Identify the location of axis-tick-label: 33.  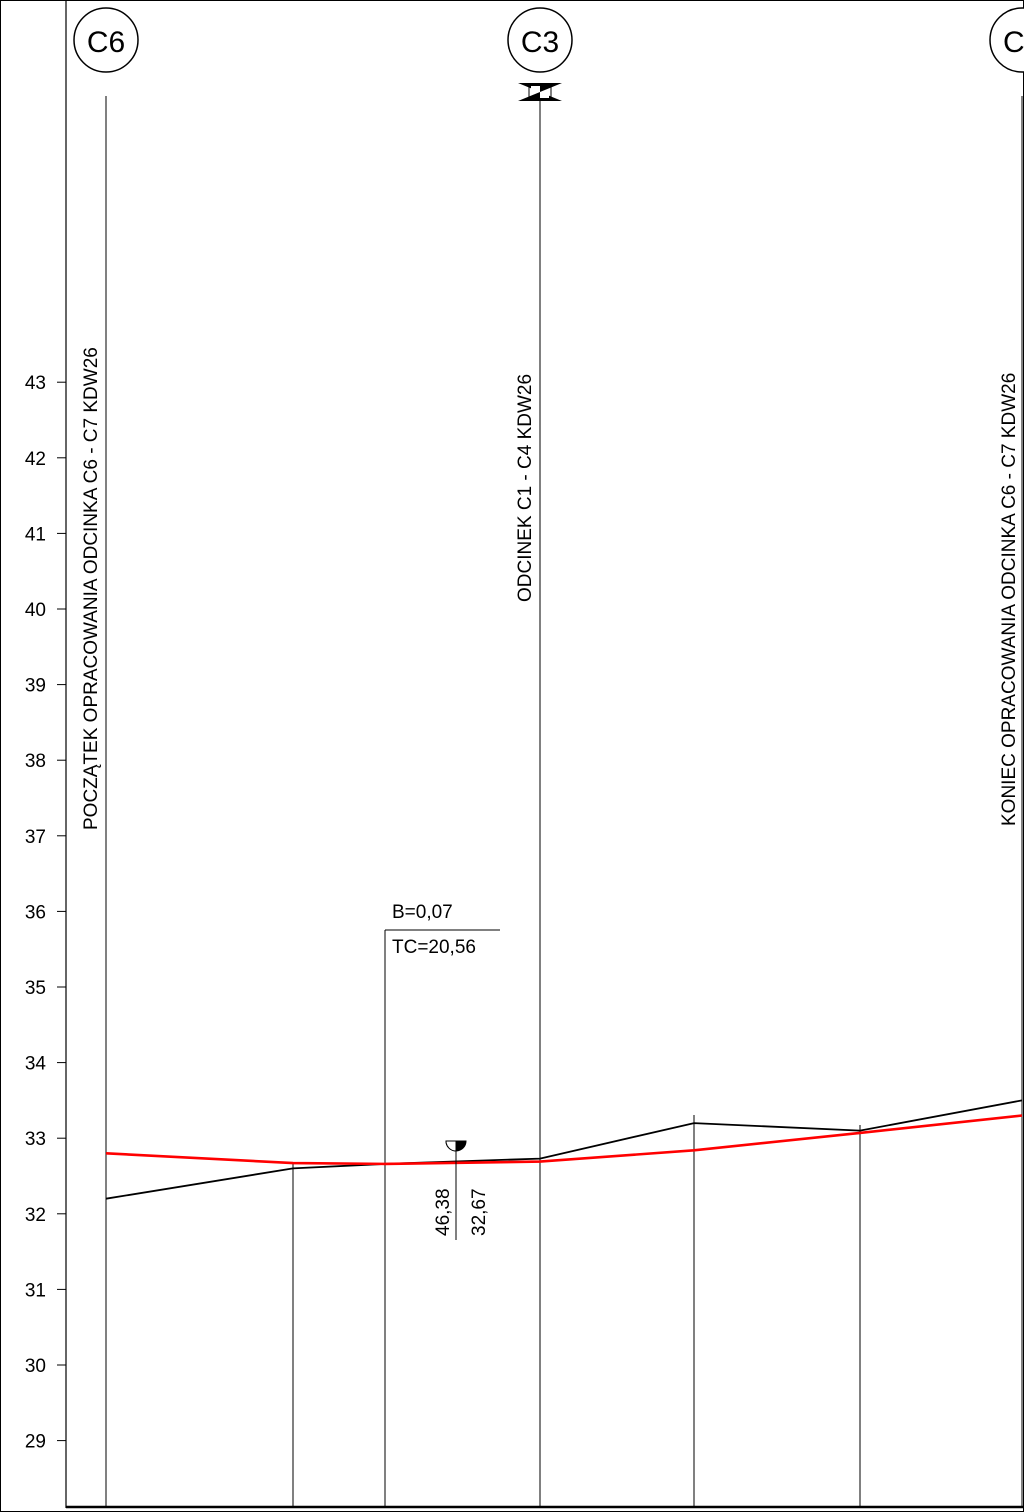
(35, 1139).